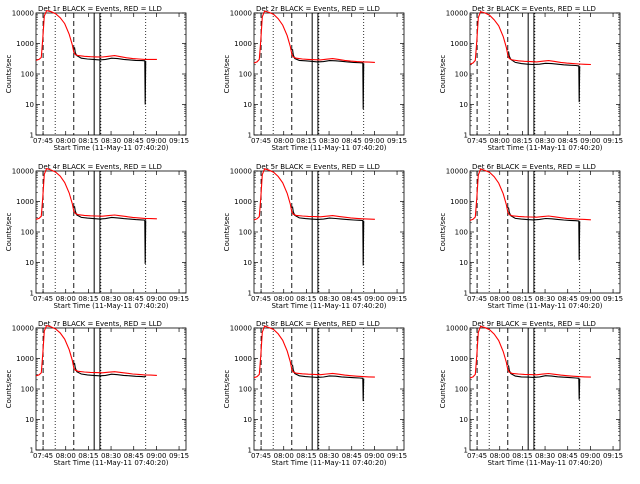  I want to click on panel-title: Det 9r BLACK = Events, RED = LLD, so click(534, 324).